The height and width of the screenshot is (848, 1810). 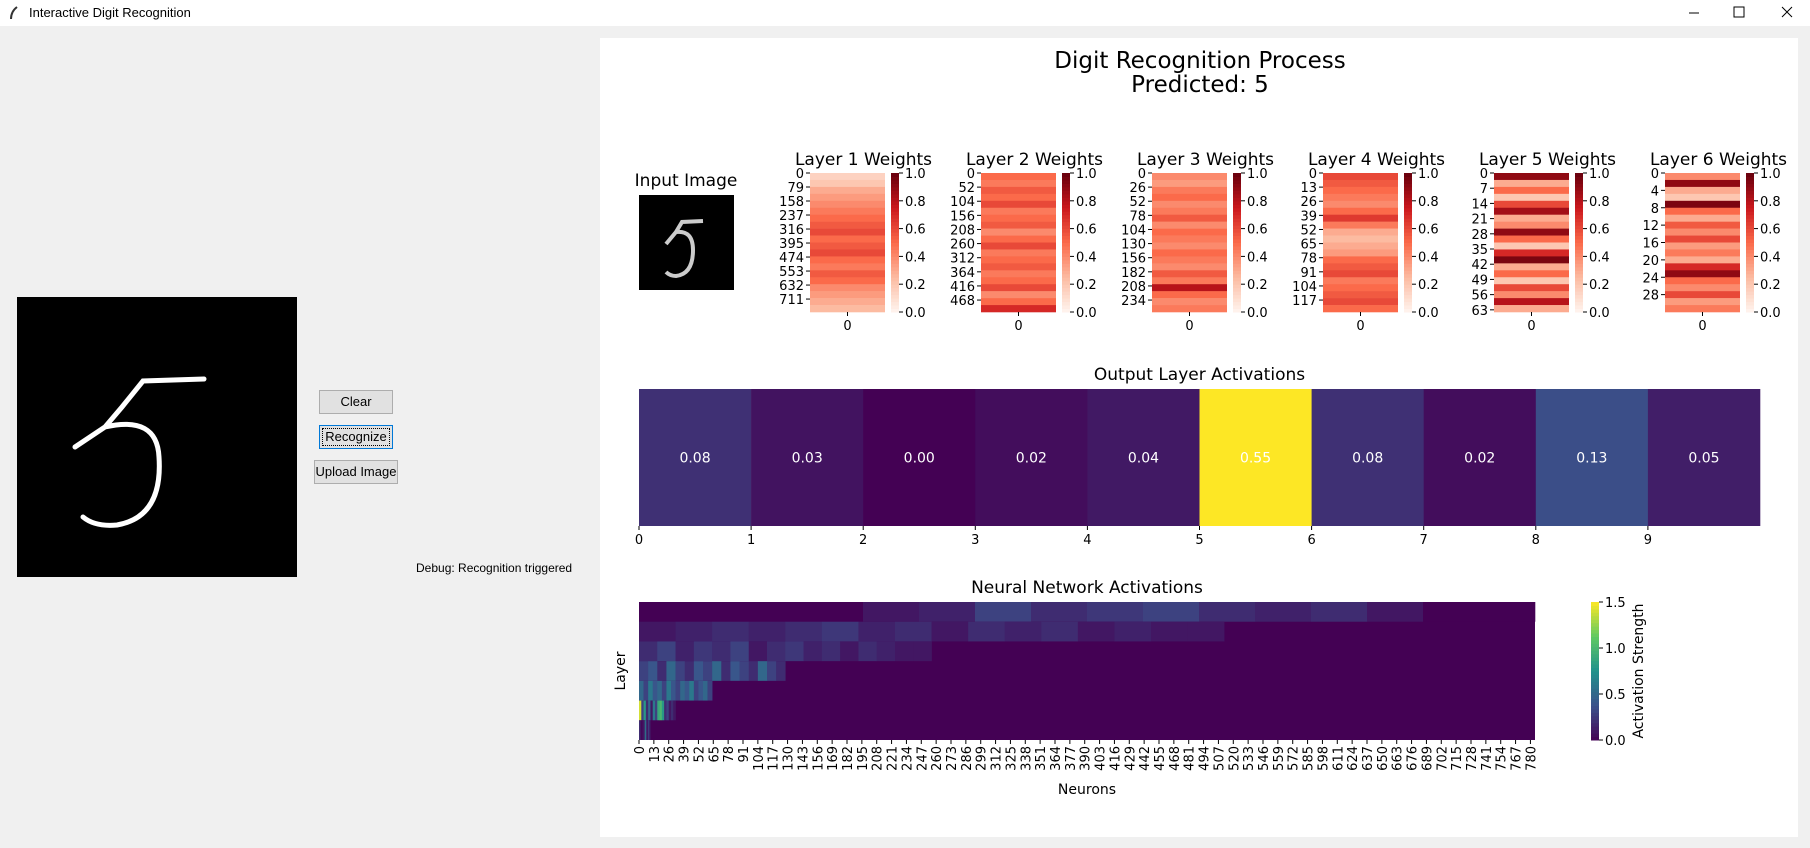 I want to click on x-tick-label: 169, so click(x=833, y=758).